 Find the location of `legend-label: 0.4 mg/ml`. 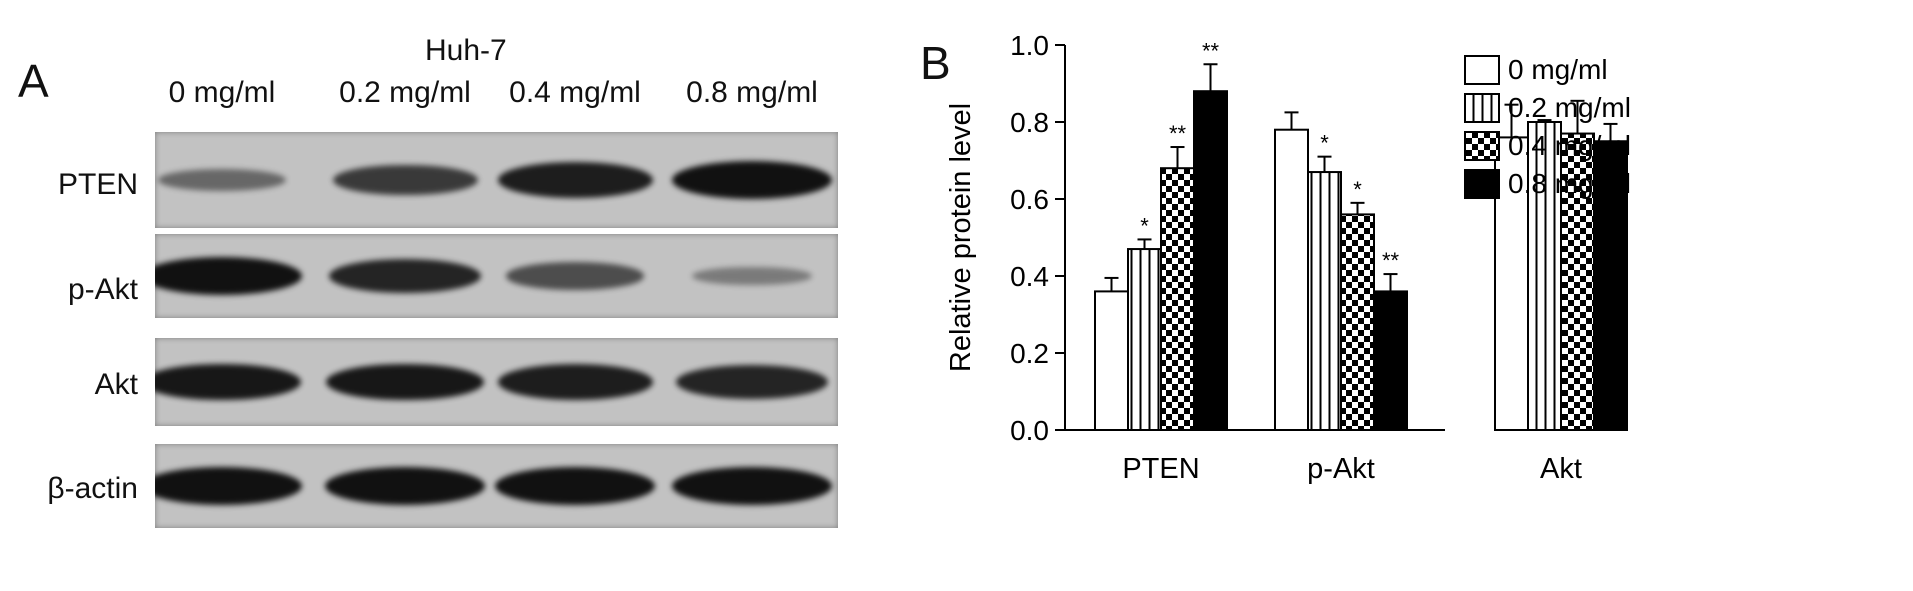

legend-label: 0.4 mg/ml is located at coordinates (1569, 145).